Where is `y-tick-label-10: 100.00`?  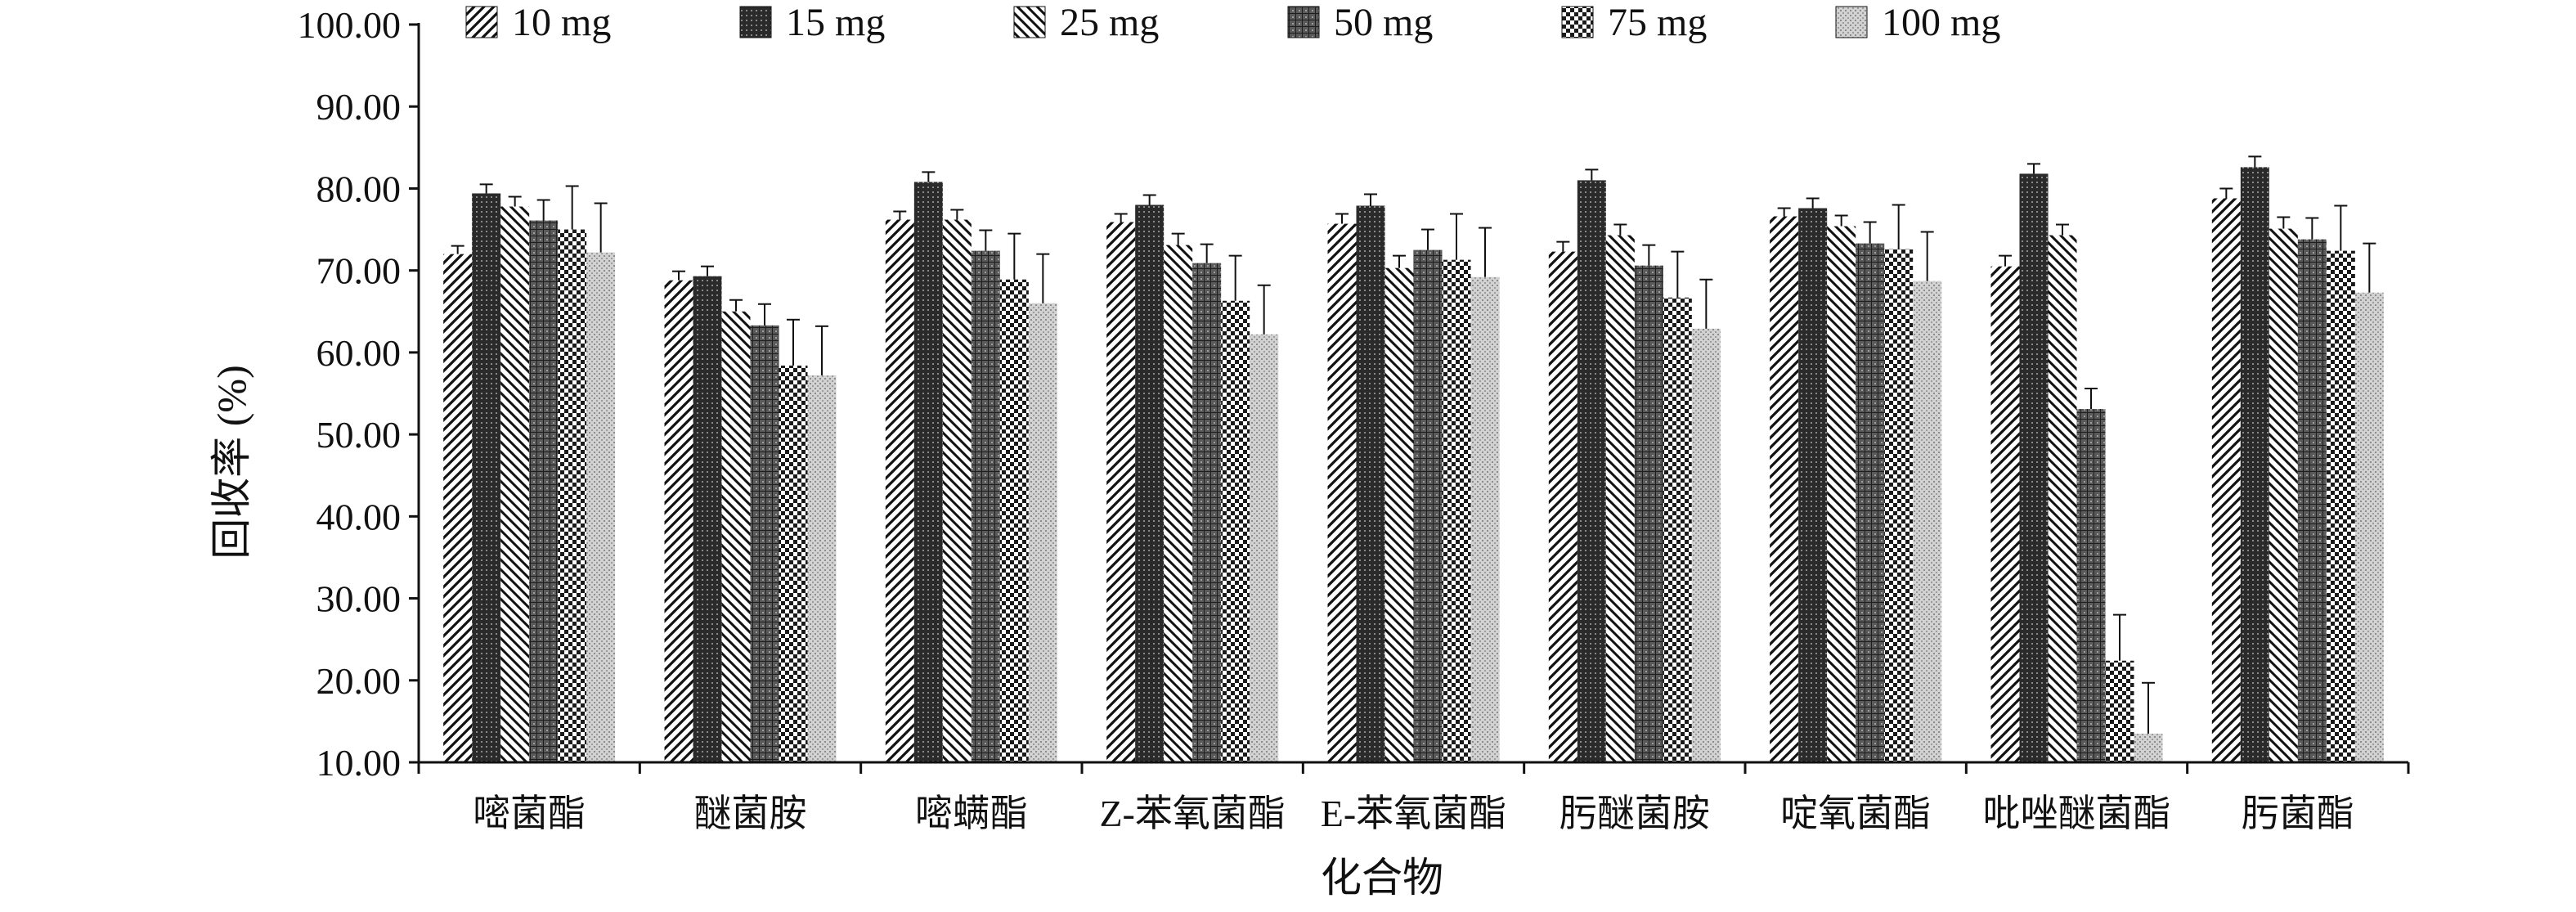
y-tick-label-10: 100.00 is located at coordinates (350, 25).